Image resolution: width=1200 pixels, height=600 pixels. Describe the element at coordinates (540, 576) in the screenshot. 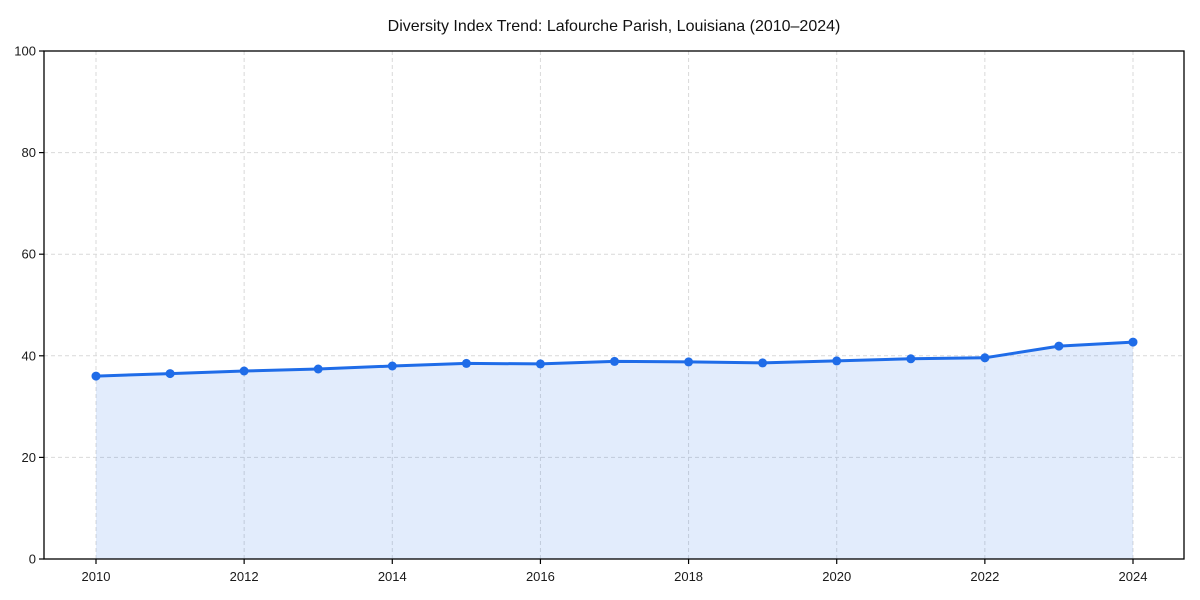

I see `x-axis-tick-label-2016: 2016` at that location.